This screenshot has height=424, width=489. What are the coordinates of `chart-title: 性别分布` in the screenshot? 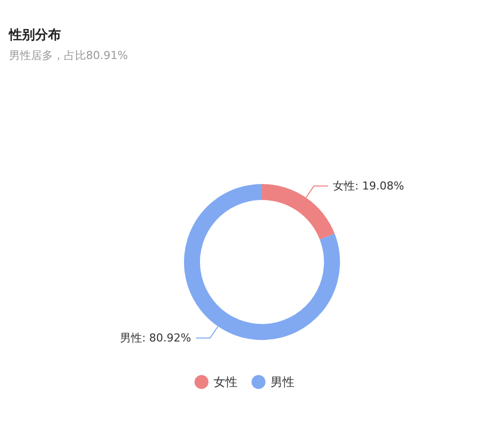 It's located at (34, 35).